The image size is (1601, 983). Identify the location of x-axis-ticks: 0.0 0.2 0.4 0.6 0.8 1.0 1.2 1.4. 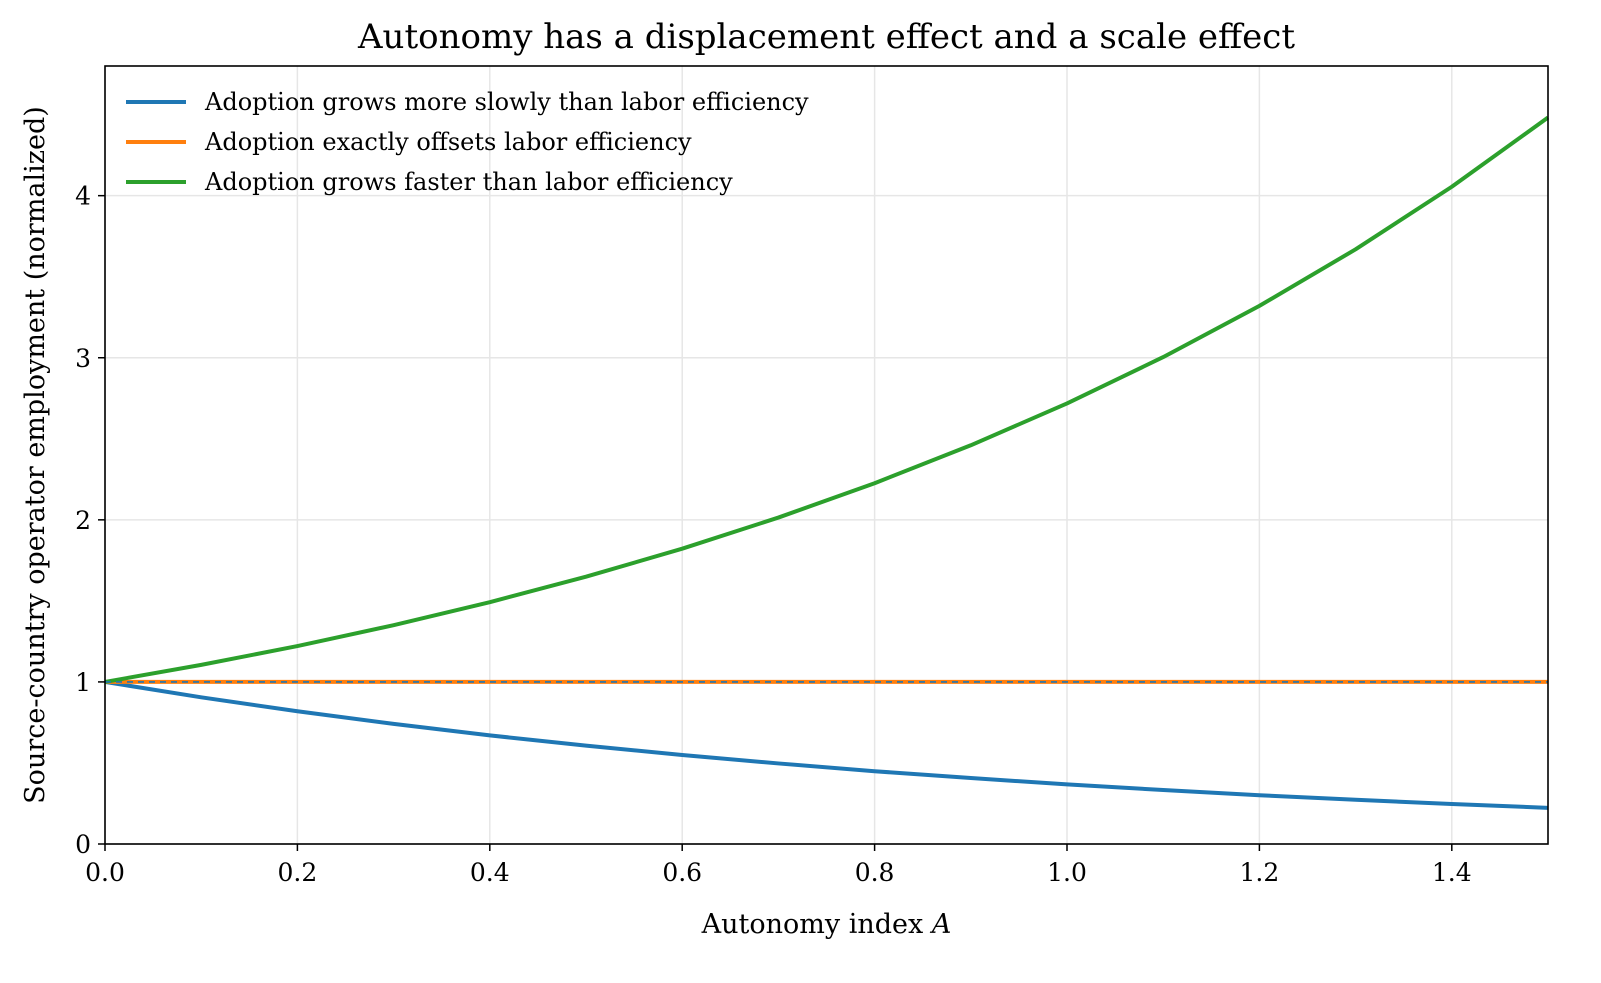
(778, 865).